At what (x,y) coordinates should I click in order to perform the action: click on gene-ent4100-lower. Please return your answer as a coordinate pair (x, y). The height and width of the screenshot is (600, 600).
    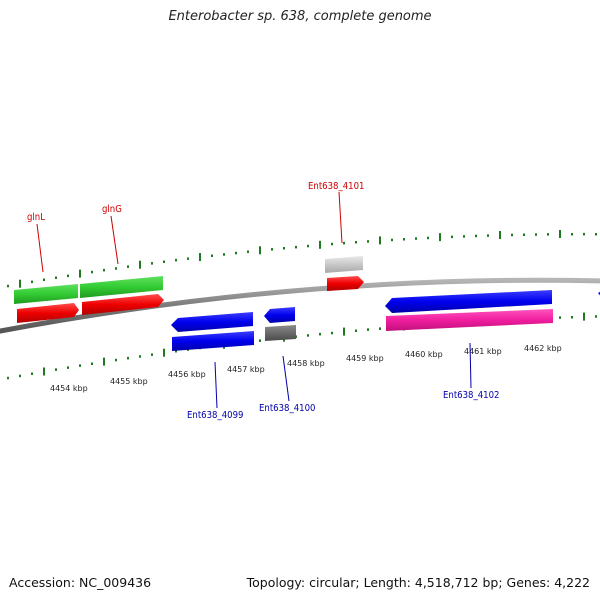
    Looking at the image, I should click on (280, 333).